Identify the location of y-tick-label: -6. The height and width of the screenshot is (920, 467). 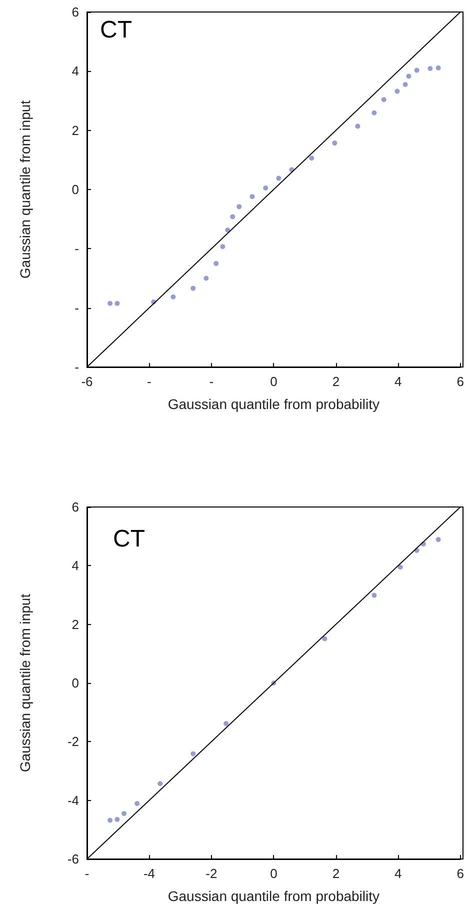
(73, 859).